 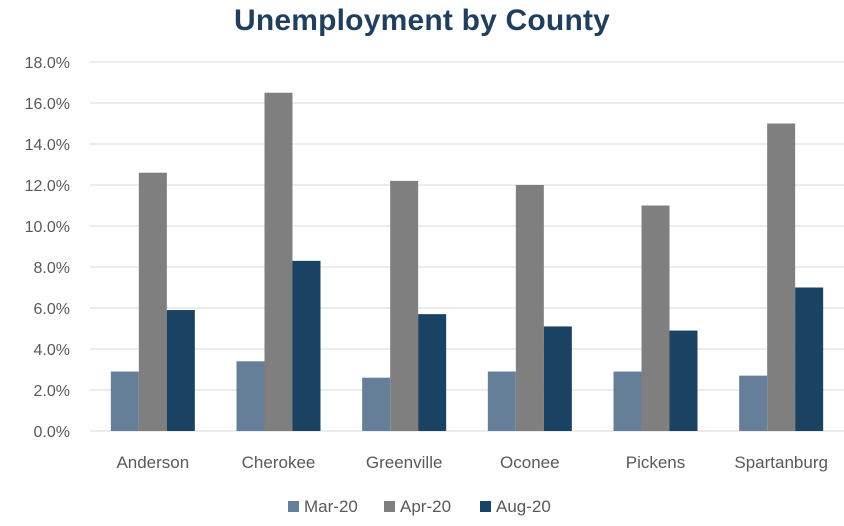 What do you see at coordinates (52, 309) in the screenshot?
I see `y-tick-label: 6.0%` at bounding box center [52, 309].